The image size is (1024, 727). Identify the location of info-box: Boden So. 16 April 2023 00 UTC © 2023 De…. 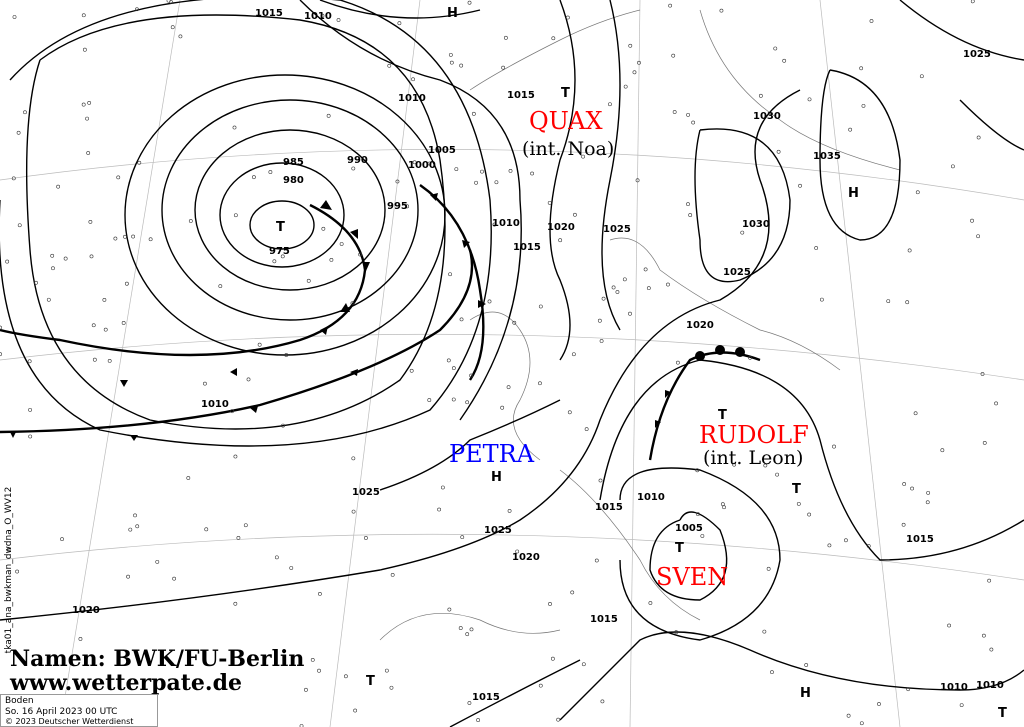
(79, 710).